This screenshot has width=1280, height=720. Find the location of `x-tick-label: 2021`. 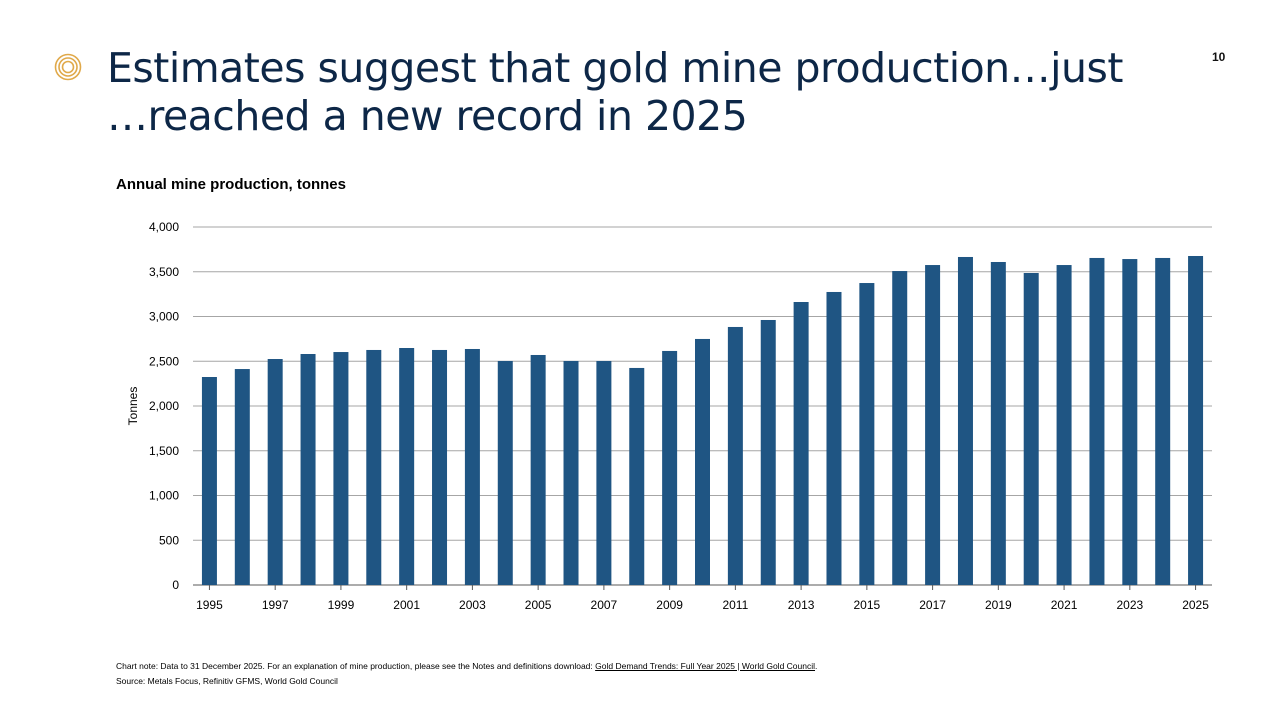

x-tick-label: 2021 is located at coordinates (1064, 605).